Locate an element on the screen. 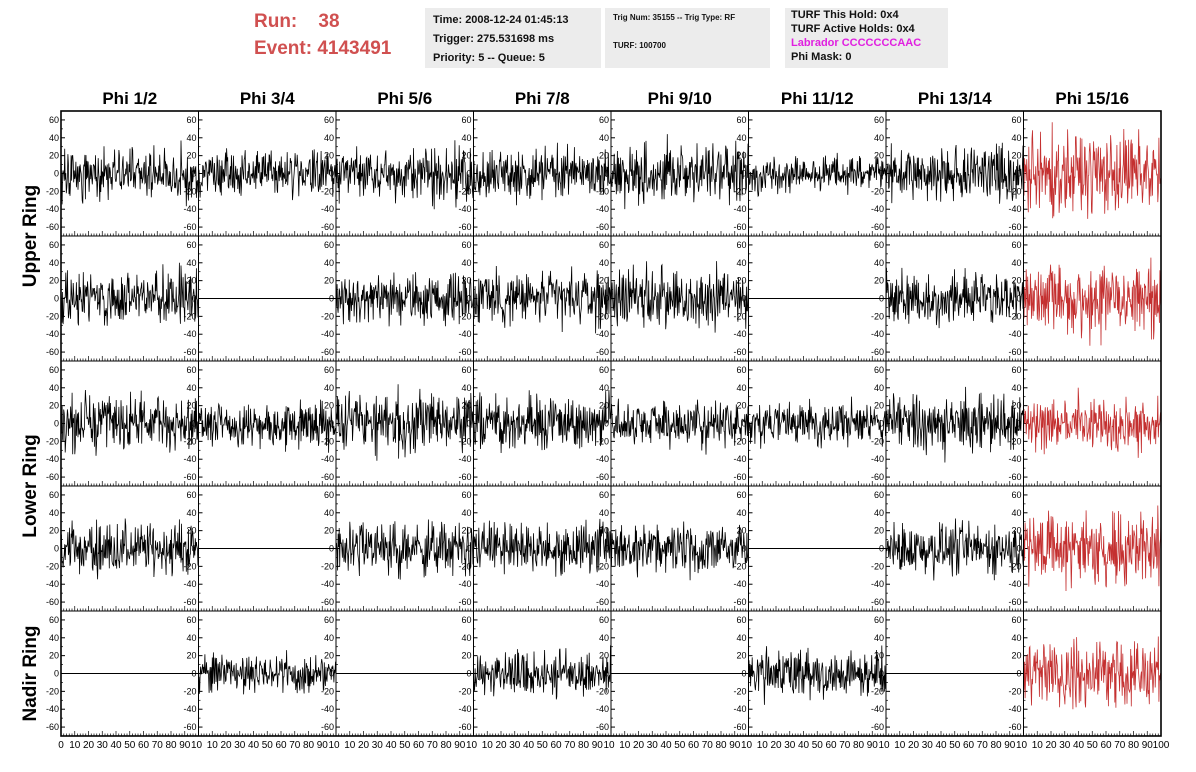 The height and width of the screenshot is (772, 1196). event-label: Event: is located at coordinates (283, 48).